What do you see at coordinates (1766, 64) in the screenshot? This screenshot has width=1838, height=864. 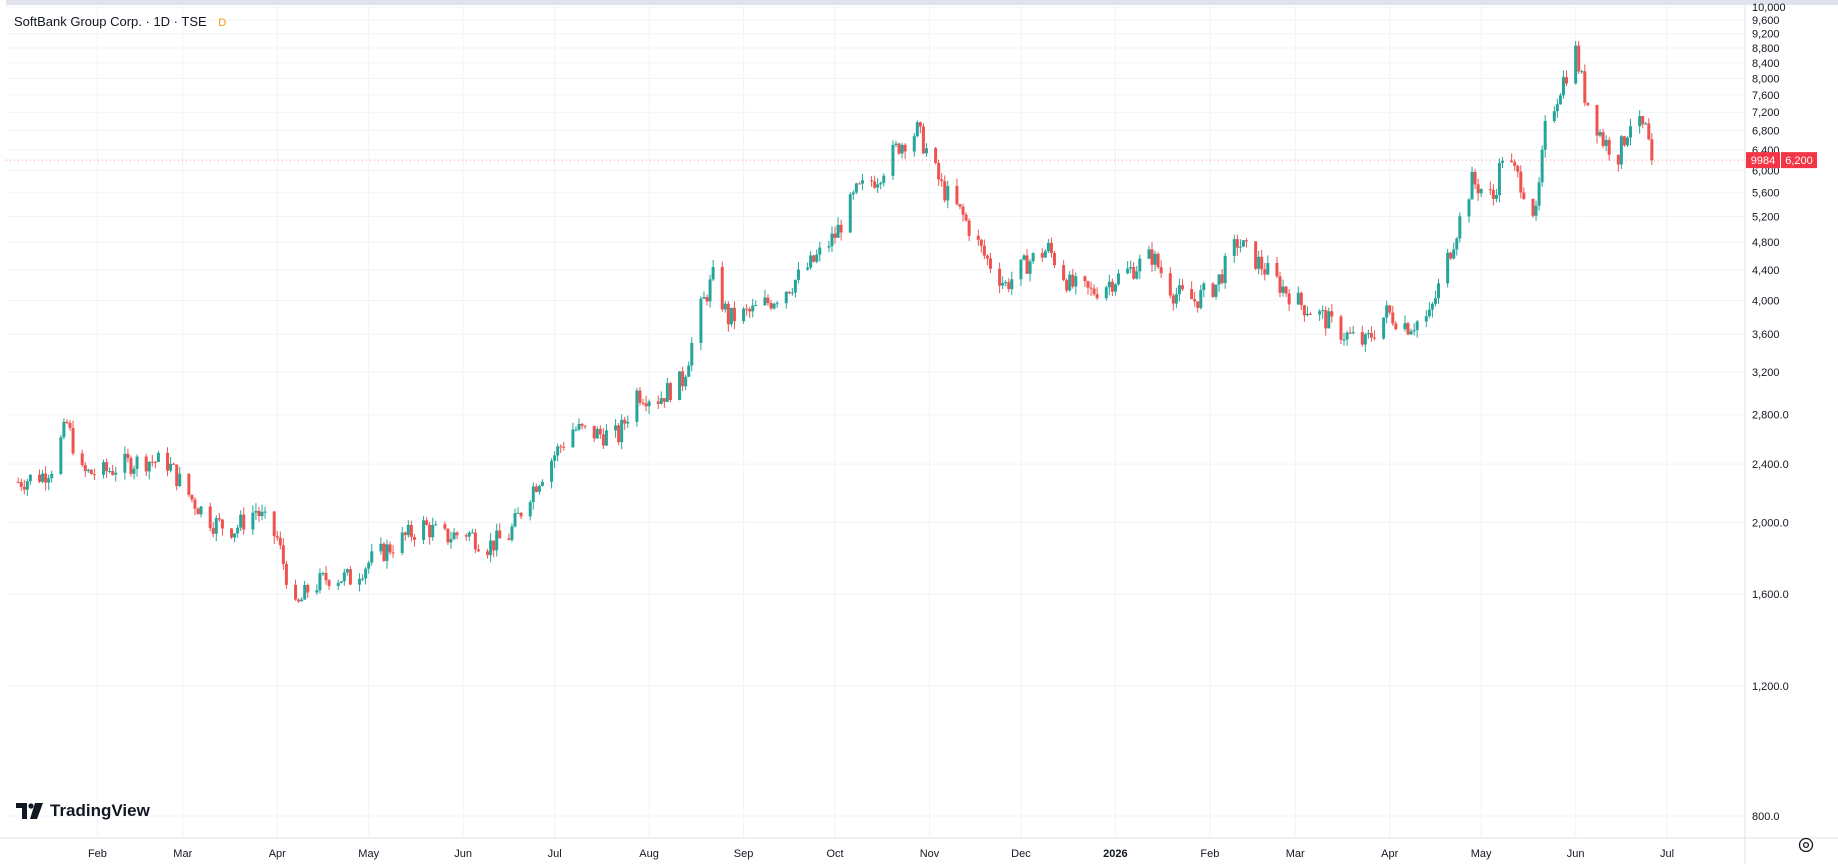 I see `y-tick-label: 8,400` at bounding box center [1766, 64].